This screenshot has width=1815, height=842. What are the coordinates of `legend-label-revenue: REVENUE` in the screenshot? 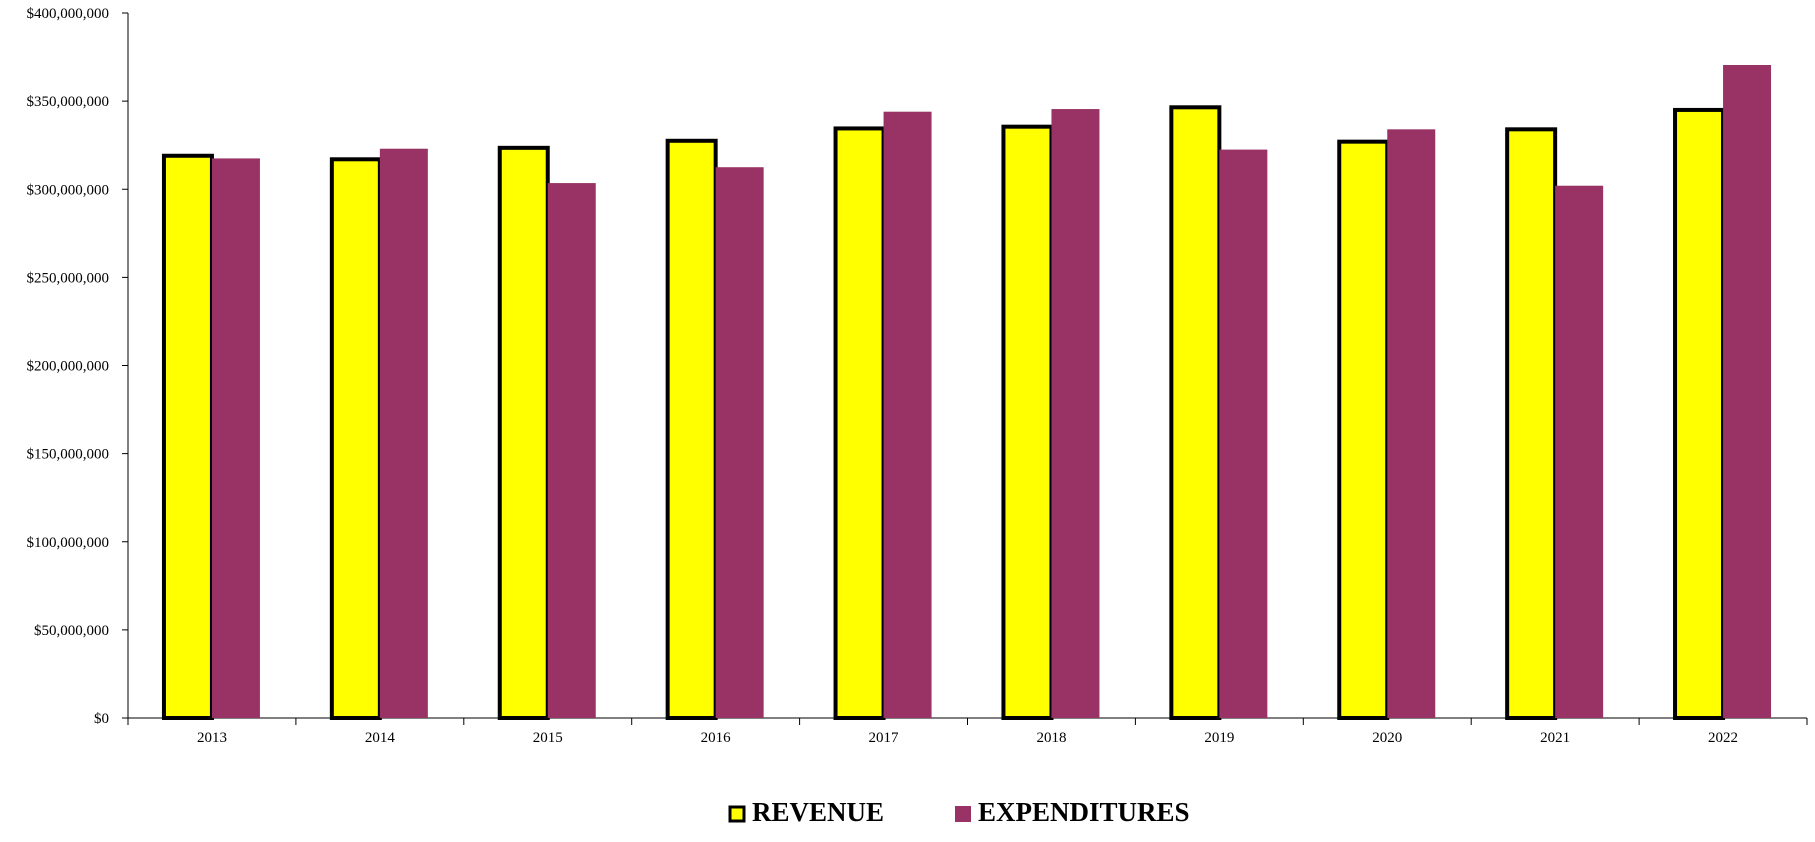 It's located at (818, 812).